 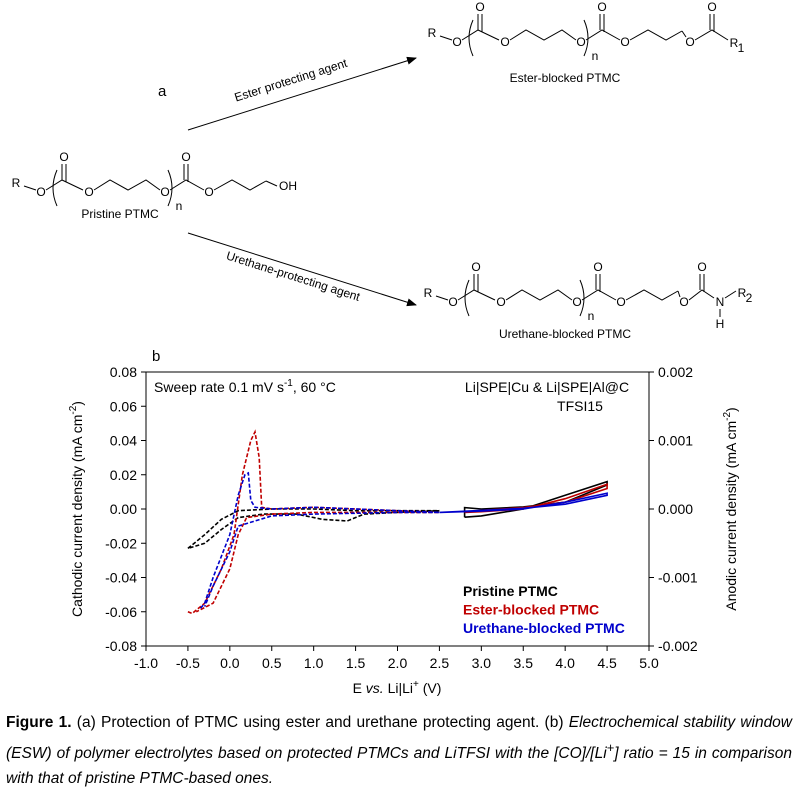 What do you see at coordinates (565, 663) in the screenshot?
I see `x-tick-label: 4.0` at bounding box center [565, 663].